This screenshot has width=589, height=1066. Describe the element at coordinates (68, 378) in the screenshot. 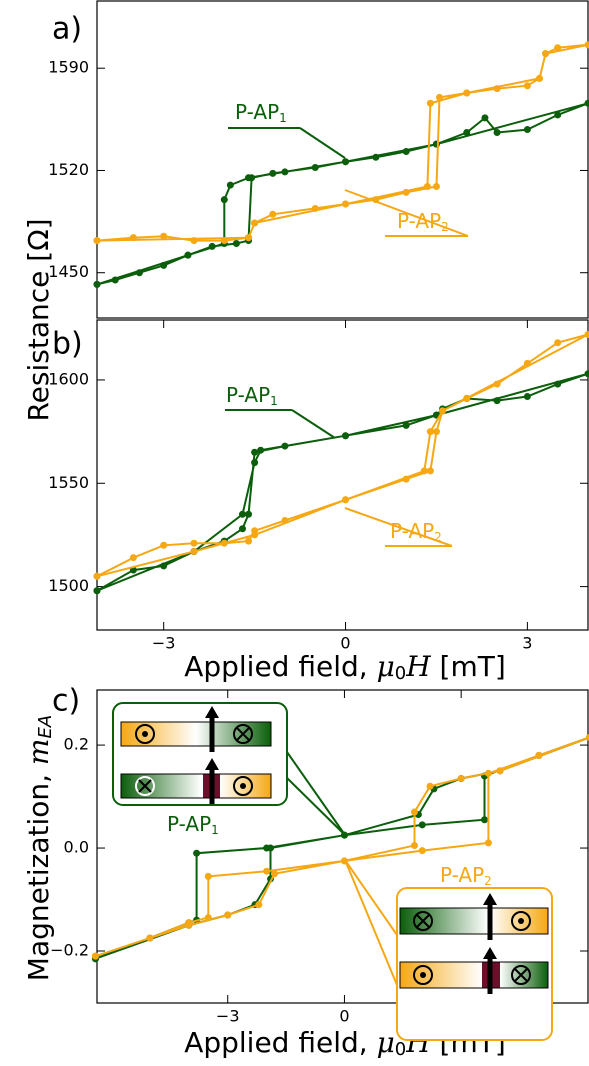

I see `y-tick-label: 1600` at that location.